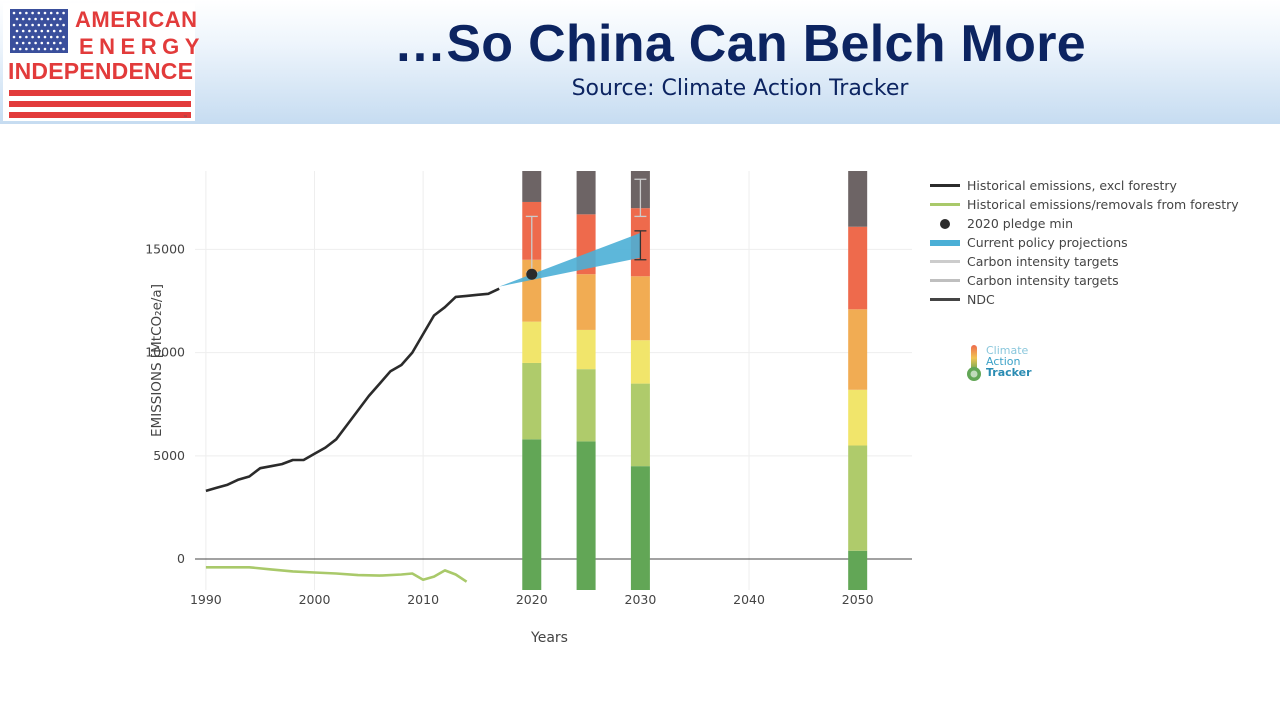 This screenshot has width=1280, height=720. Describe the element at coordinates (169, 455) in the screenshot. I see `y-tick-label: 5000` at that location.